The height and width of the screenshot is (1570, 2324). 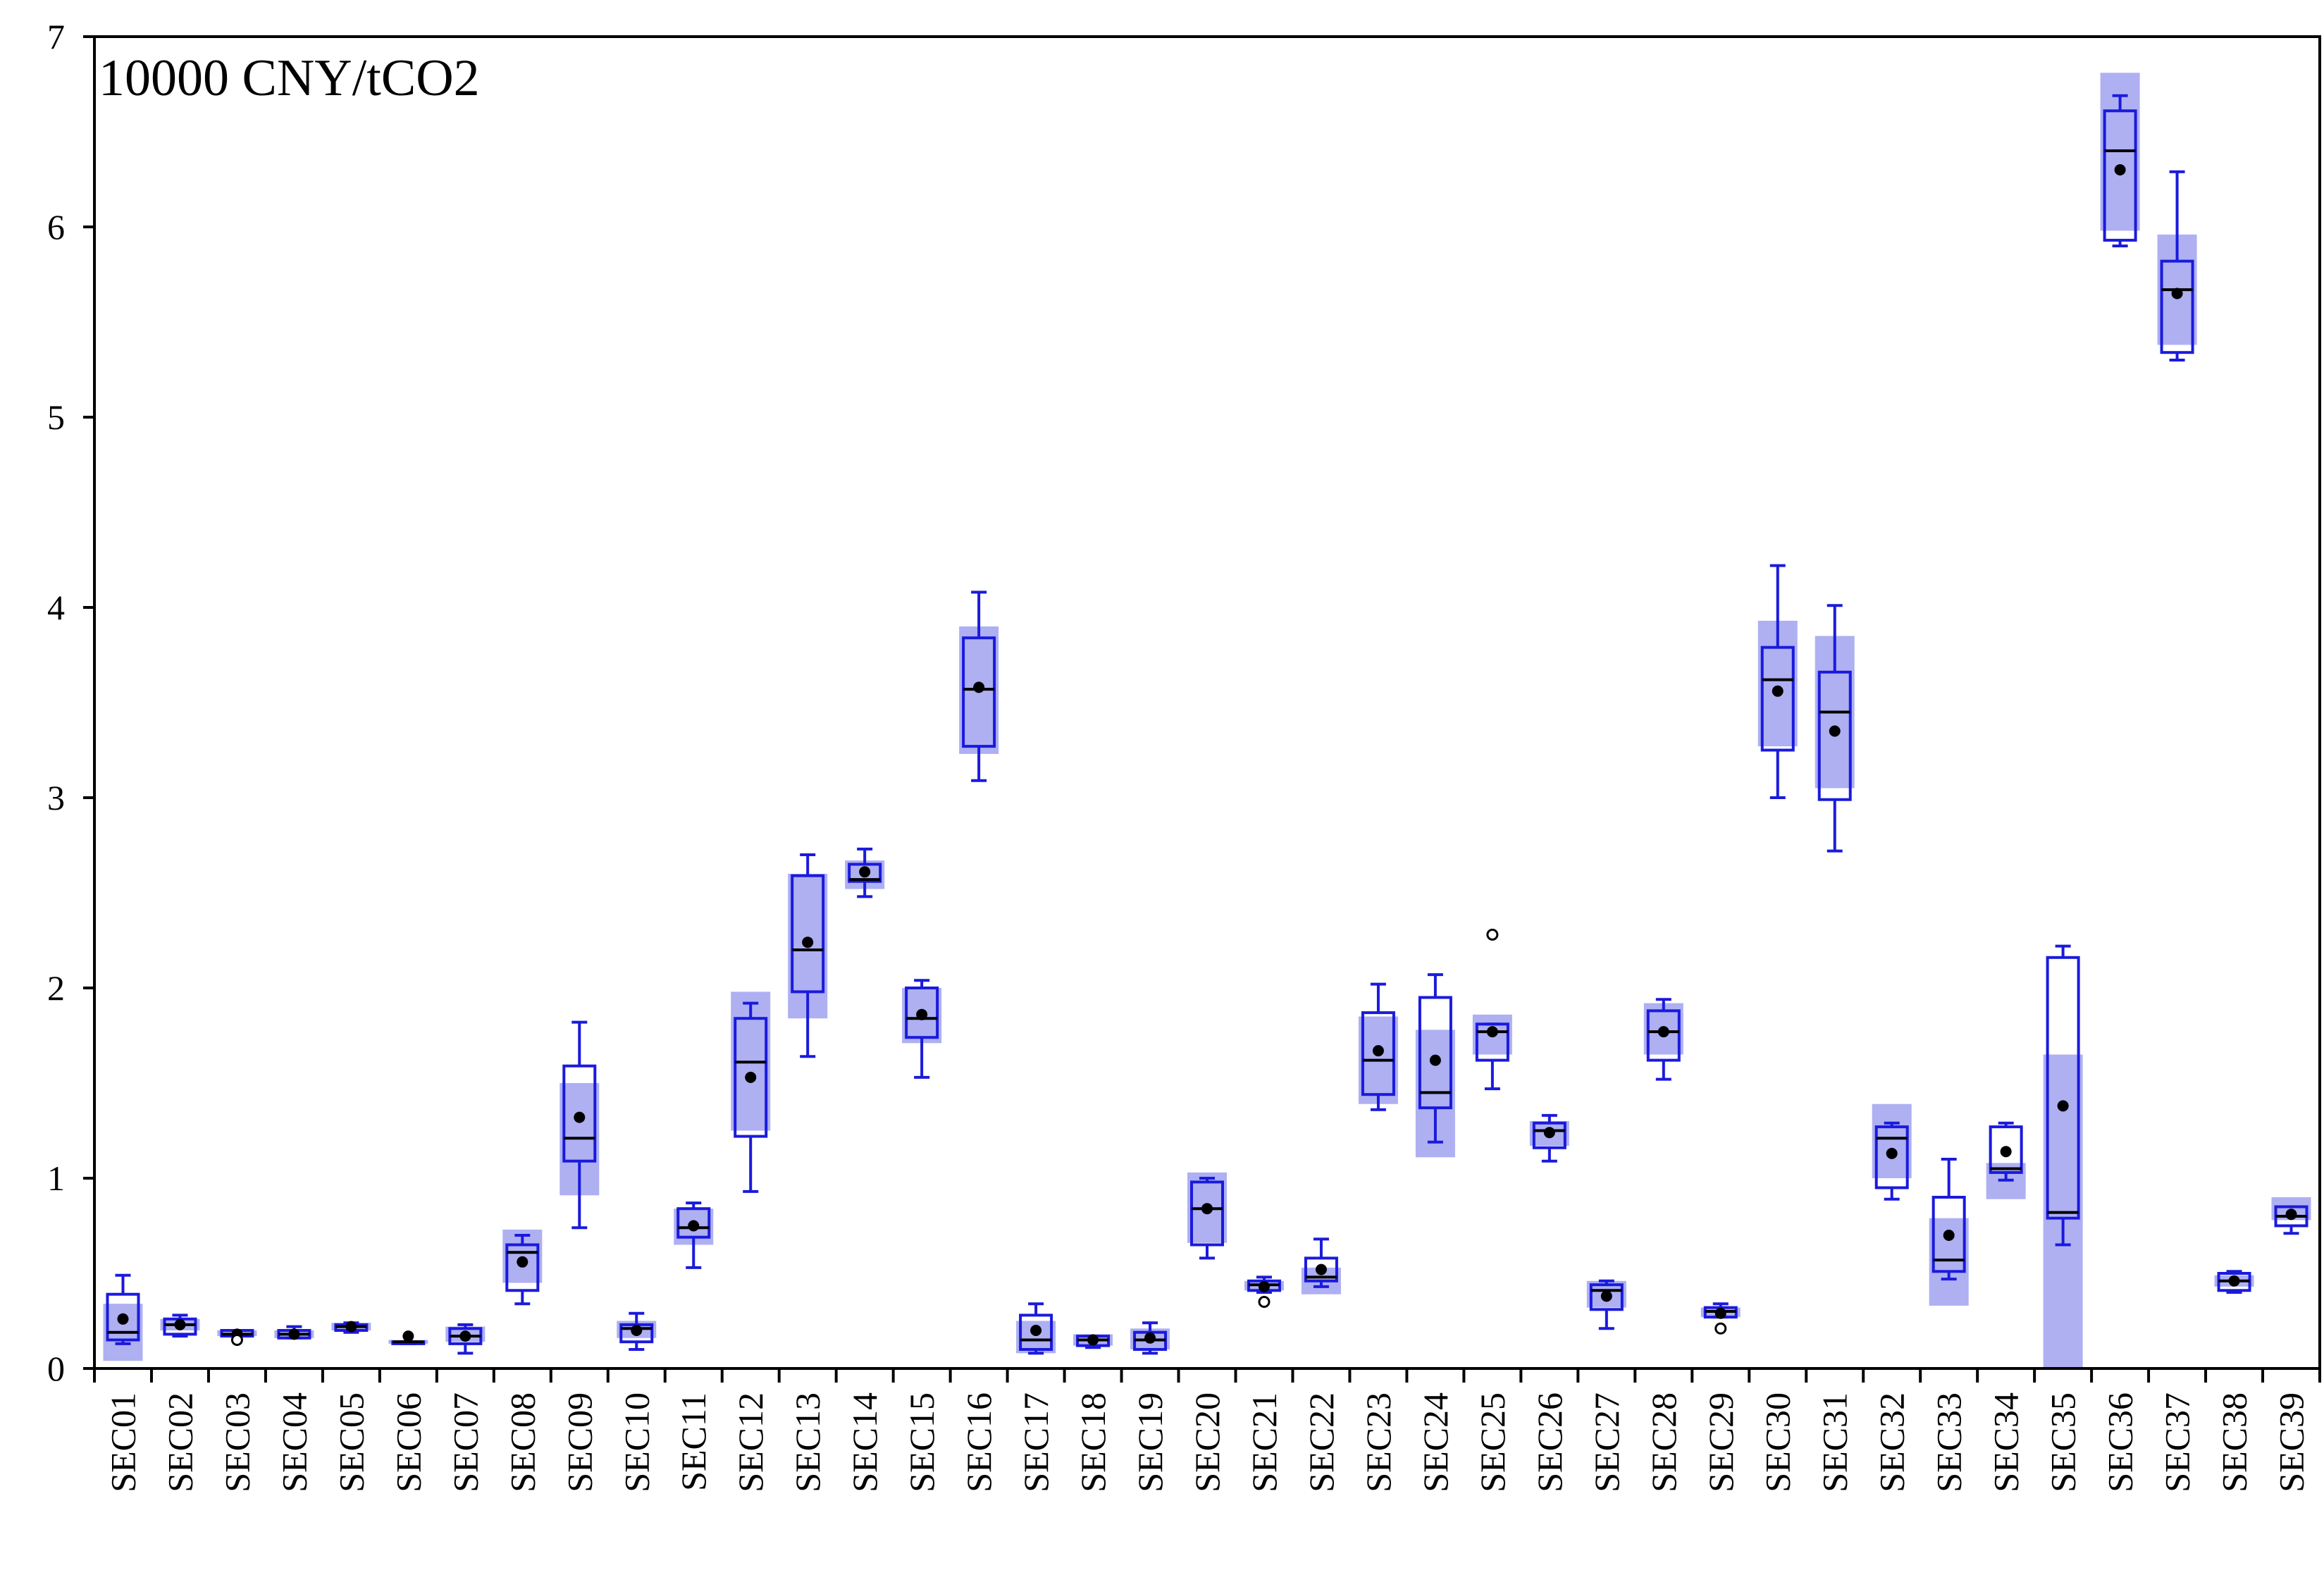 What do you see at coordinates (1264, 1442) in the screenshot?
I see `x-tick-label: SEC21` at bounding box center [1264, 1442].